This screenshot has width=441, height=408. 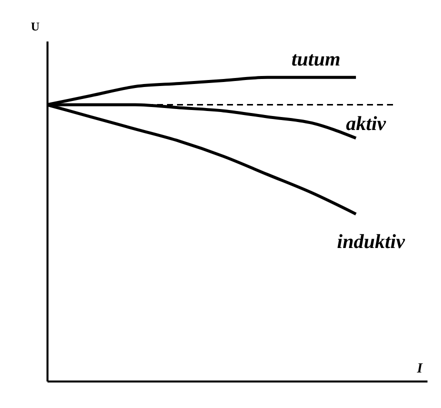 I want to click on x-axis-title: I, so click(x=420, y=369).